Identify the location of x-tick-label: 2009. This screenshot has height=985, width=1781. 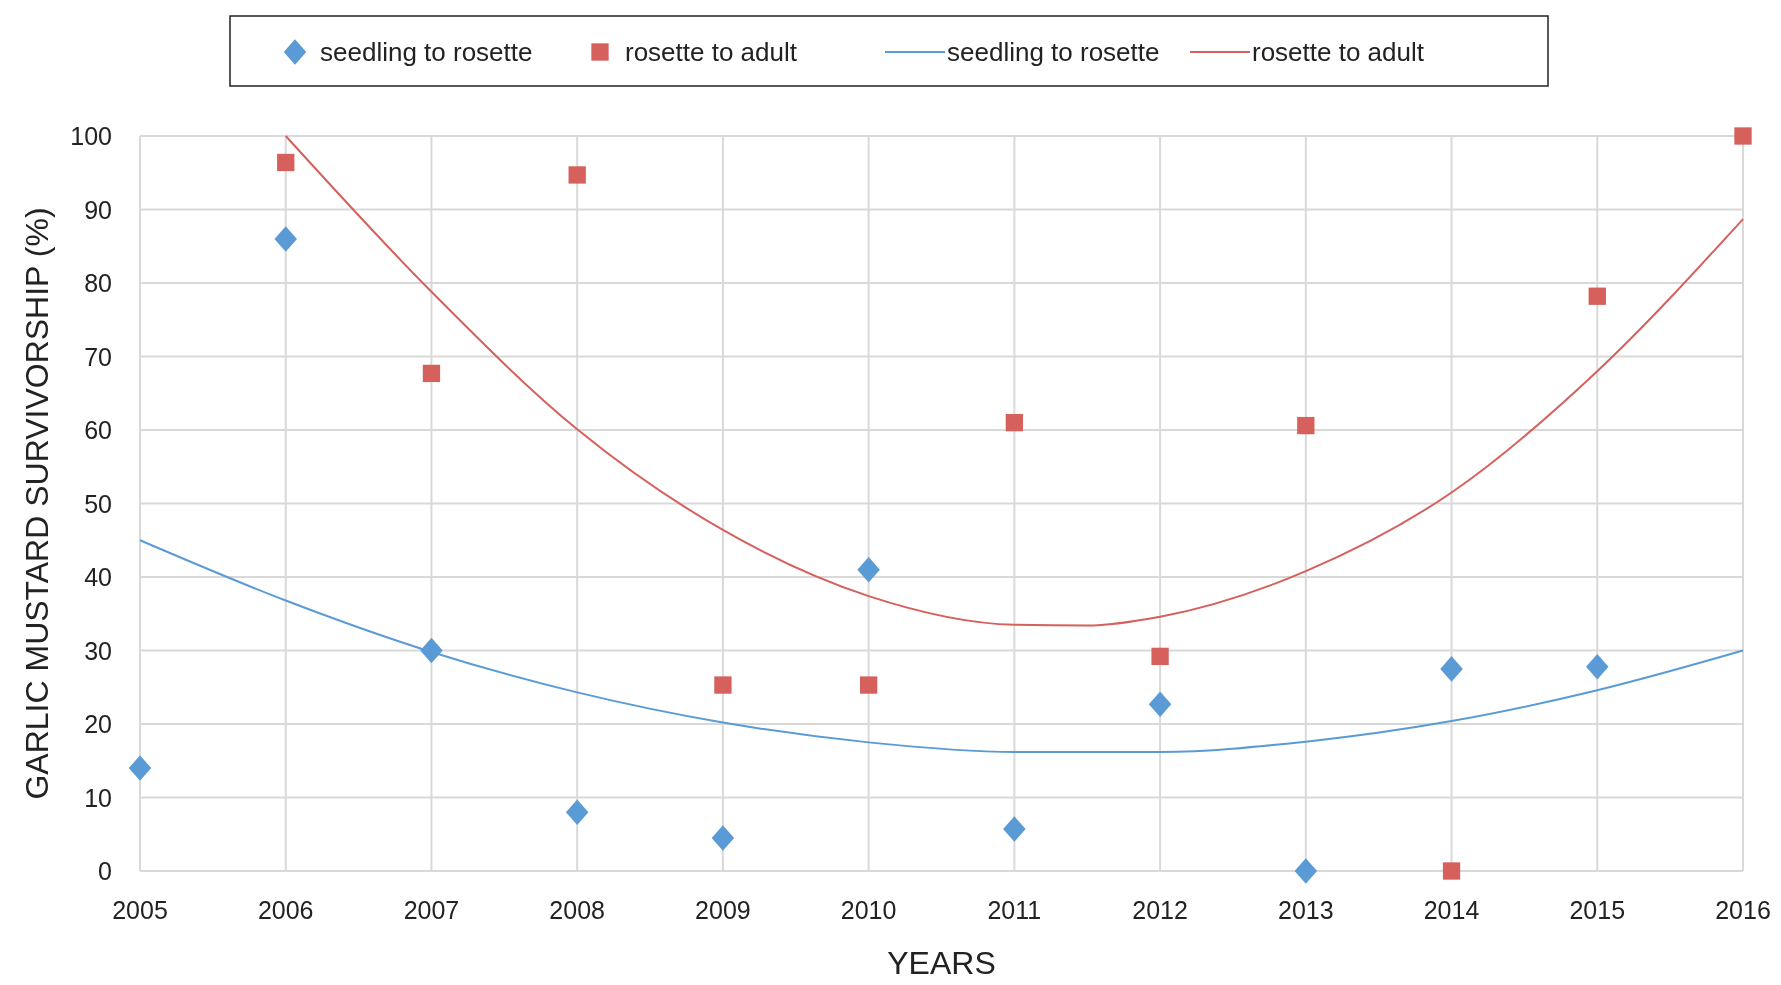
(723, 910).